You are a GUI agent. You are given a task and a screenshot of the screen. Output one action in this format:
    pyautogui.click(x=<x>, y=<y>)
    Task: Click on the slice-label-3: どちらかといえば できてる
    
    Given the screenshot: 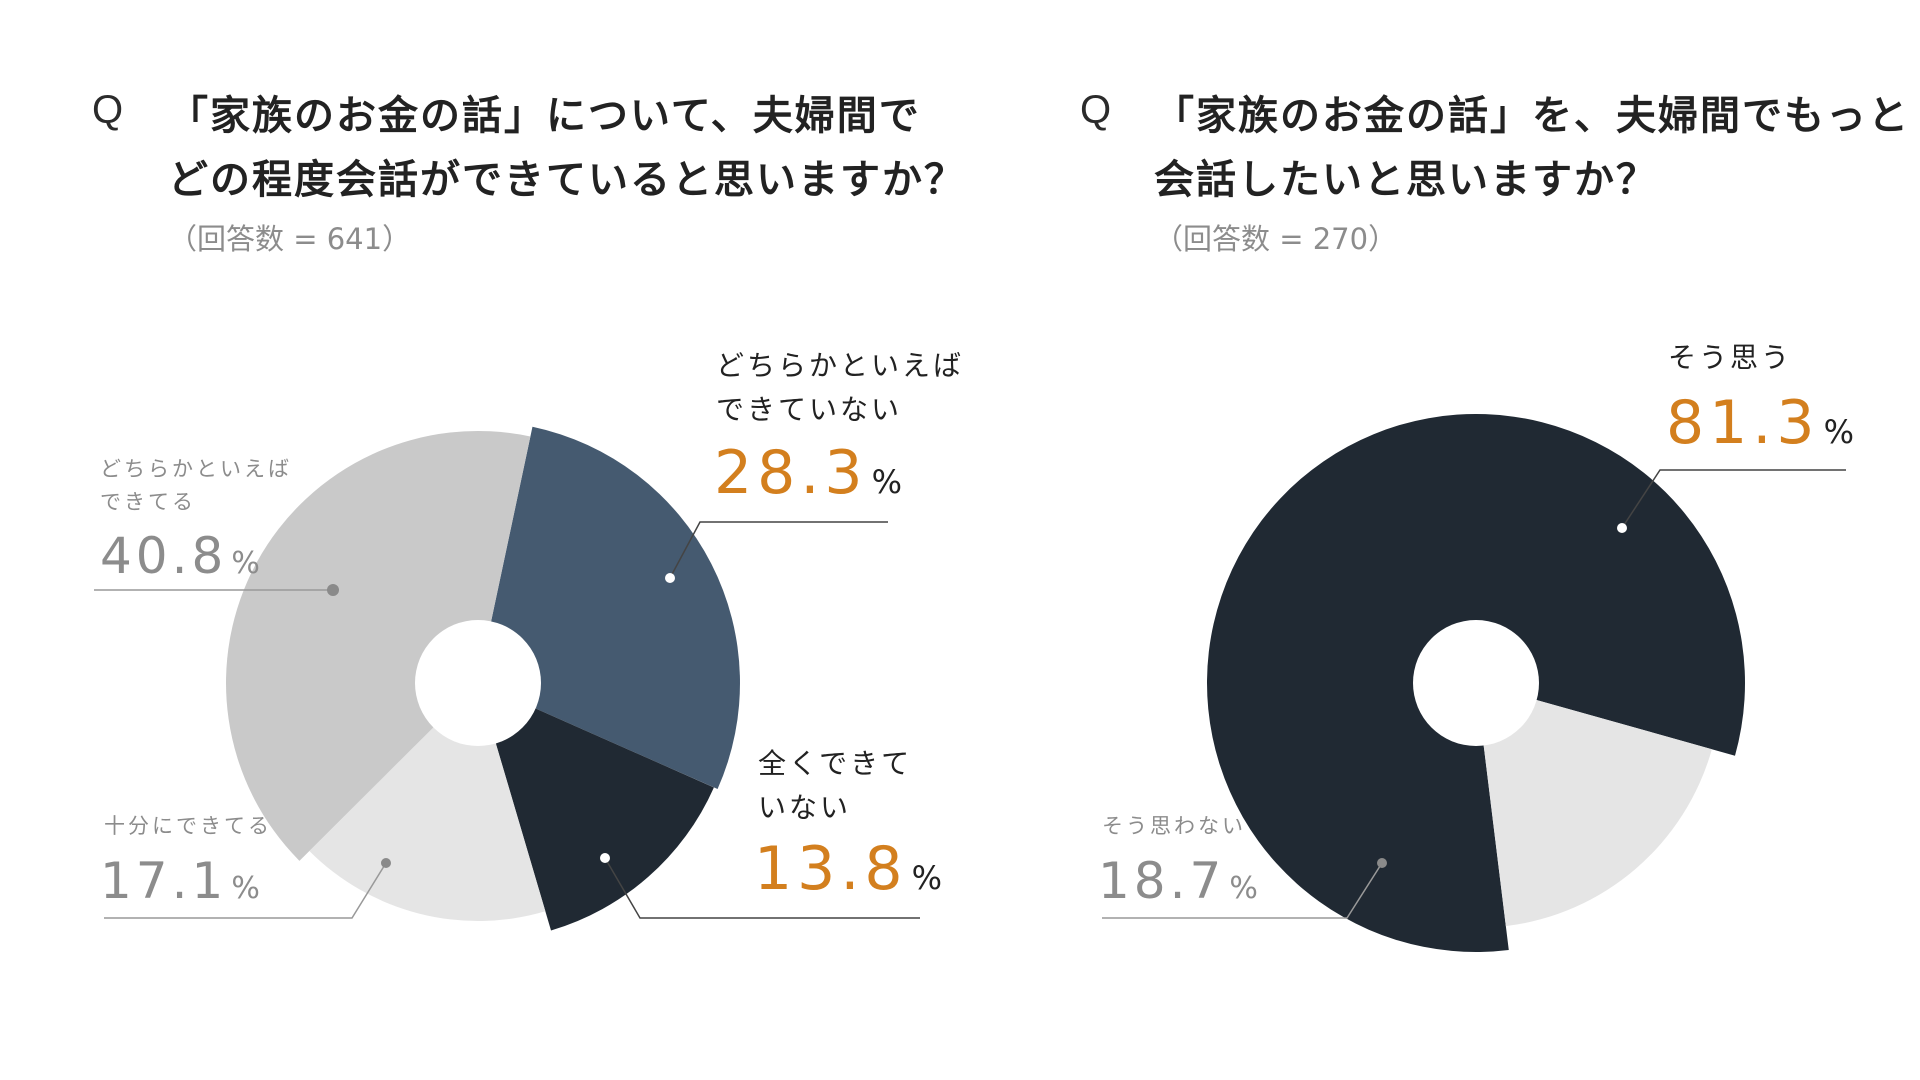 What is the action you would take?
    pyautogui.click(x=196, y=486)
    